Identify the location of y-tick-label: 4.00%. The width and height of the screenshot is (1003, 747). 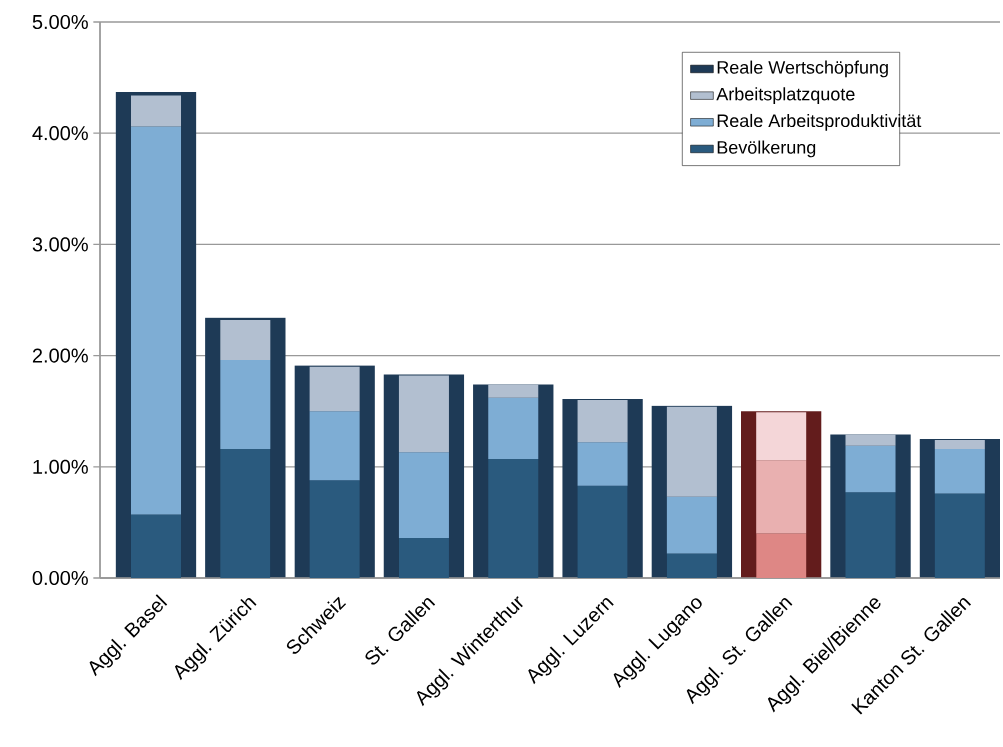
(60, 133).